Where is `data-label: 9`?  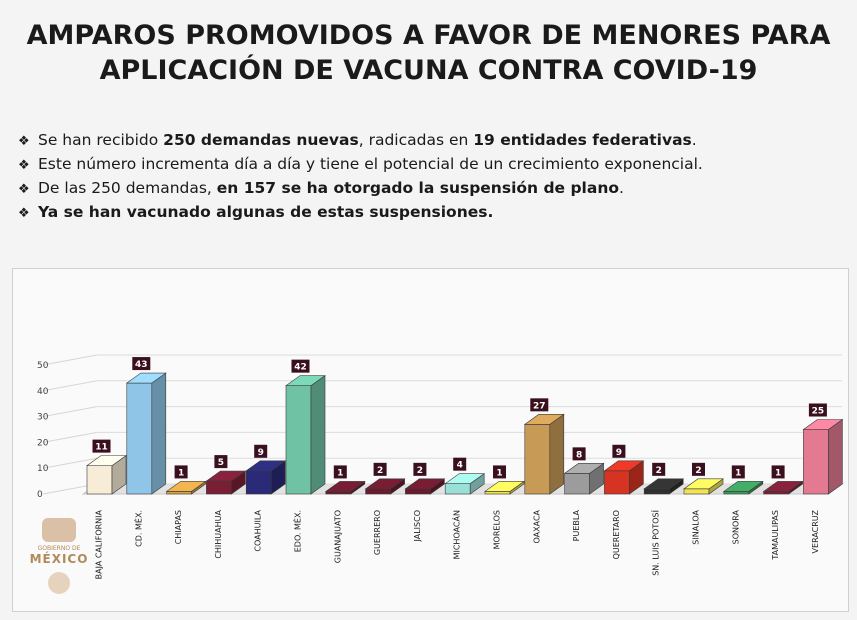
data-label: 9 is located at coordinates (261, 453).